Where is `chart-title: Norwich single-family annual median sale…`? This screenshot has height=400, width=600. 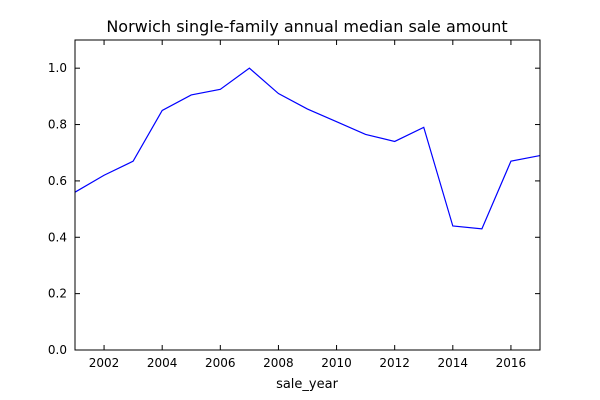
chart-title: Norwich single-family annual median sale… is located at coordinates (306, 26).